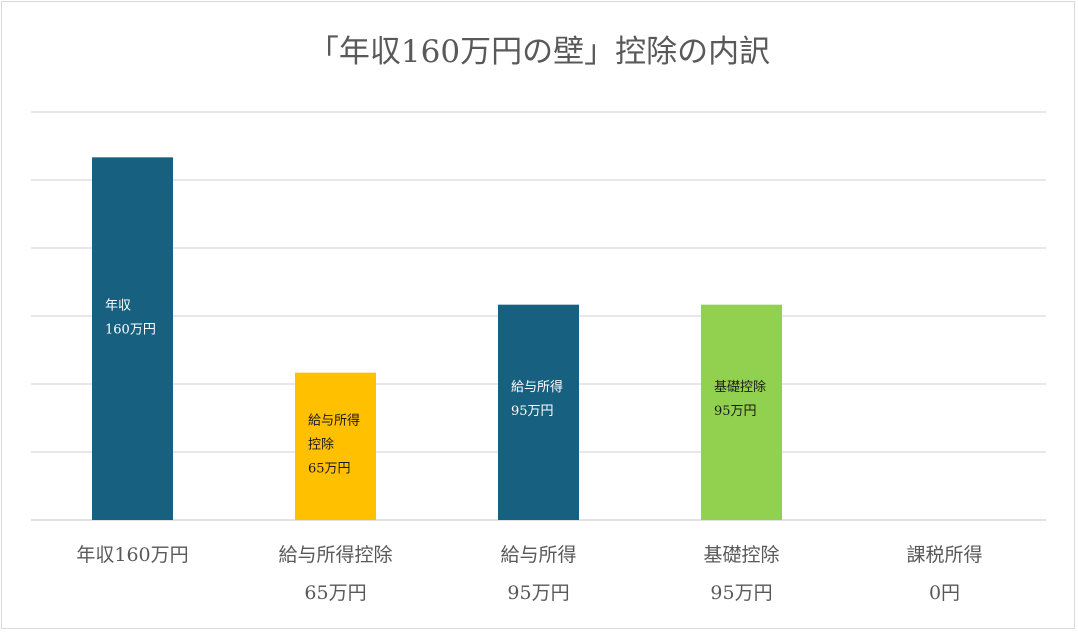 This screenshot has height=632, width=1078. What do you see at coordinates (130, 318) in the screenshot?
I see `bar-label-0: 年収 160万円` at bounding box center [130, 318].